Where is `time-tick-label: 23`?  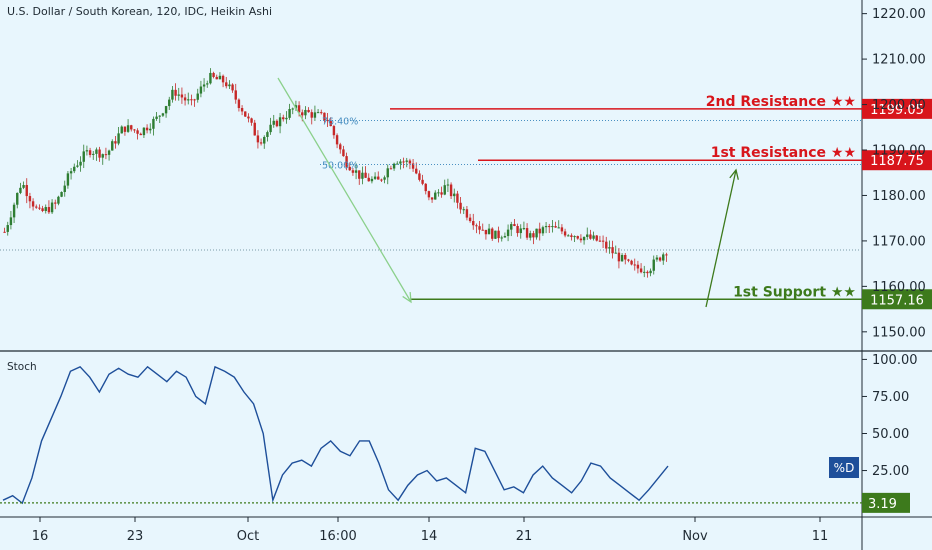 time-tick-label: 23 is located at coordinates (135, 536).